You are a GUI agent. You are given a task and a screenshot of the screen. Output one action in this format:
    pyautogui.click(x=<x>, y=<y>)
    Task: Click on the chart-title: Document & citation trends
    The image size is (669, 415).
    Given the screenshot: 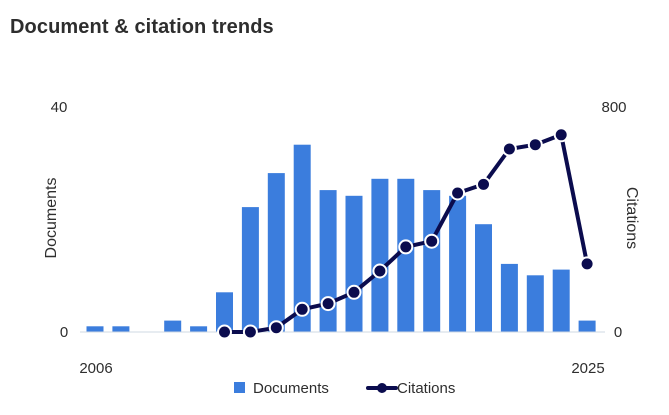 What is the action you would take?
    pyautogui.click(x=142, y=27)
    